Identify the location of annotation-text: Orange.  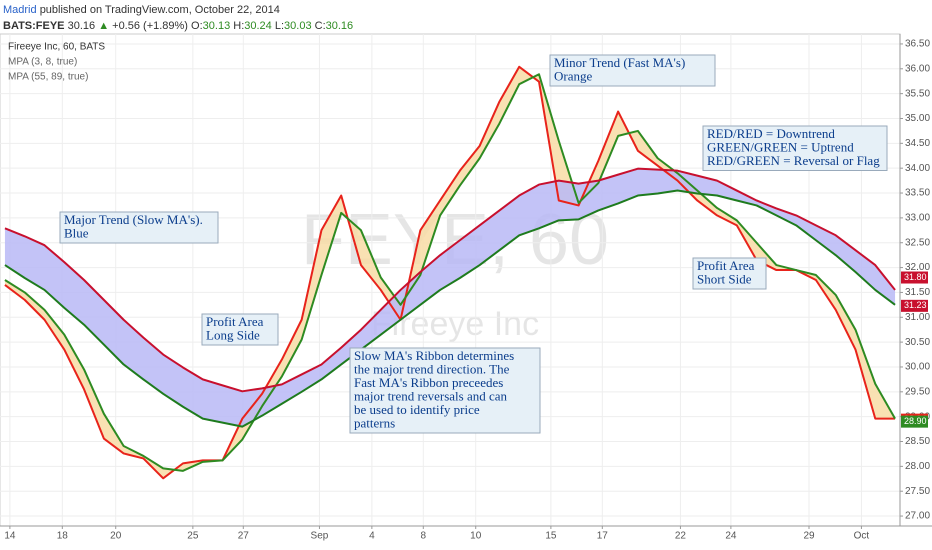
(573, 75).